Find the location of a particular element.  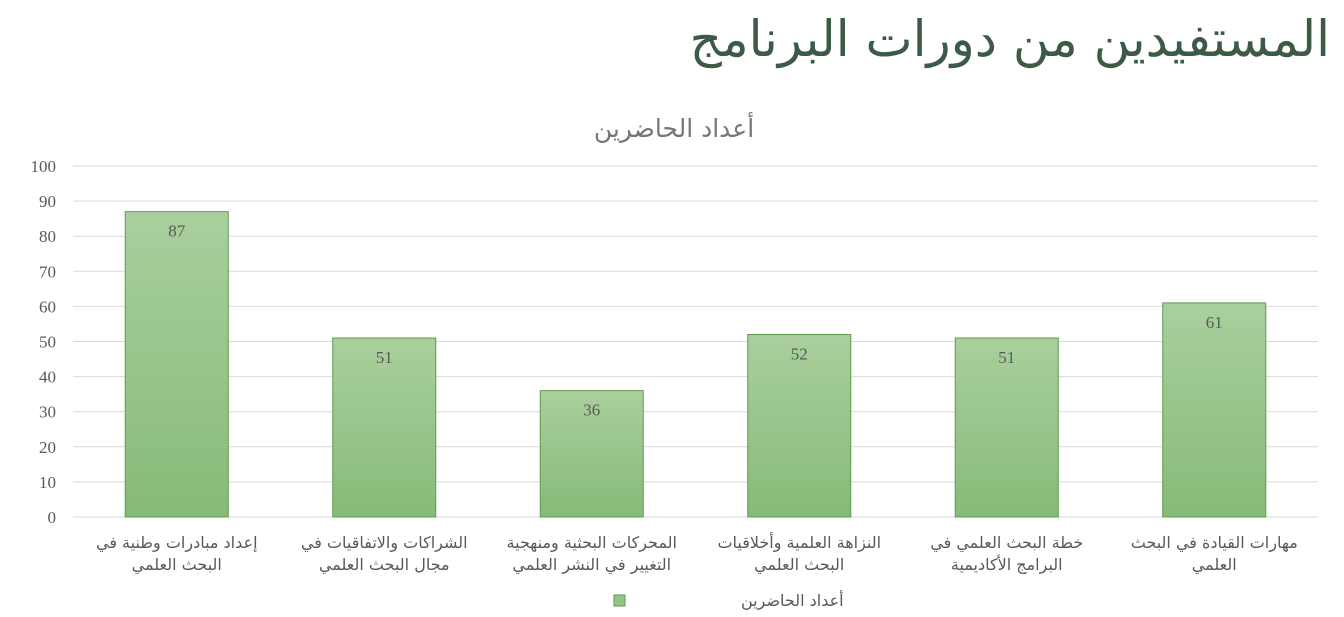

data-label: 87 is located at coordinates (177, 231).